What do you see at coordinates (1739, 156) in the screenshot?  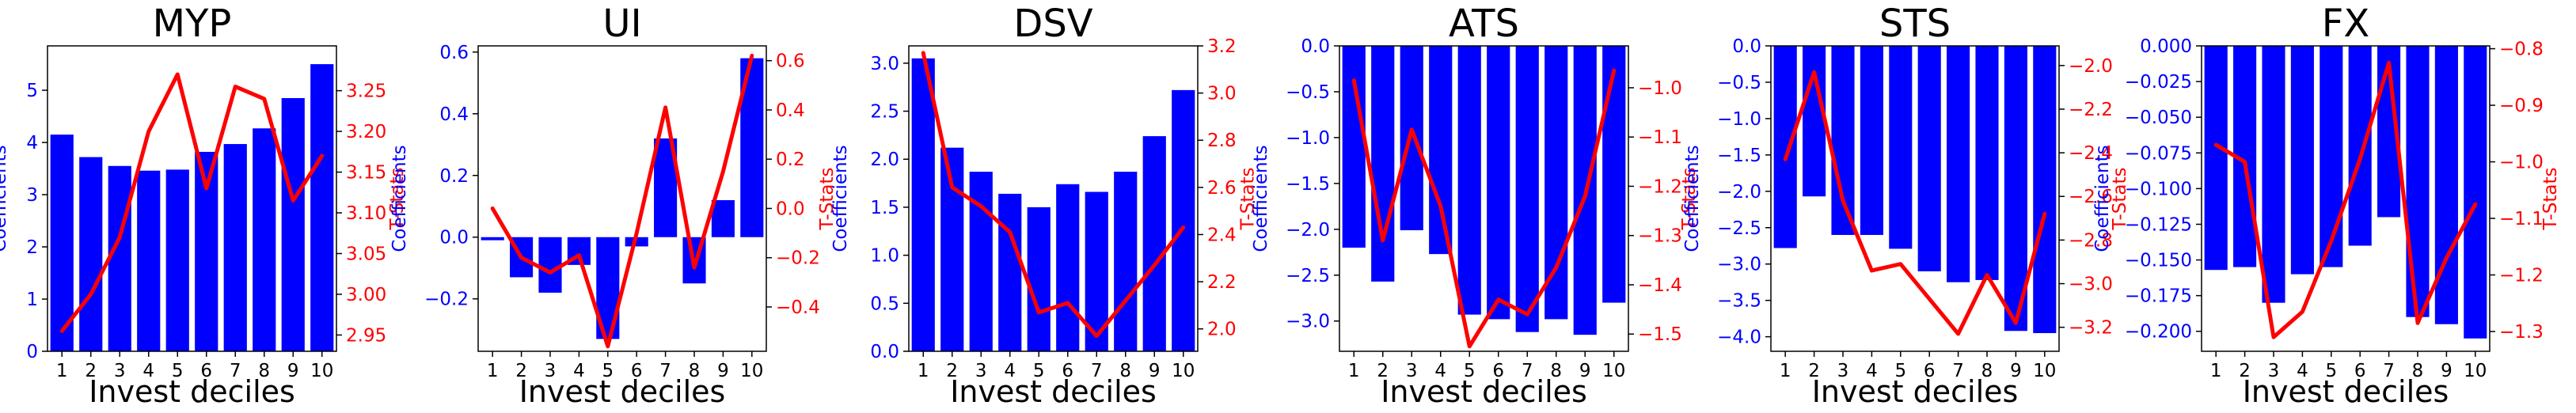 I see `y-tick-label-left: −1.5` at bounding box center [1739, 156].